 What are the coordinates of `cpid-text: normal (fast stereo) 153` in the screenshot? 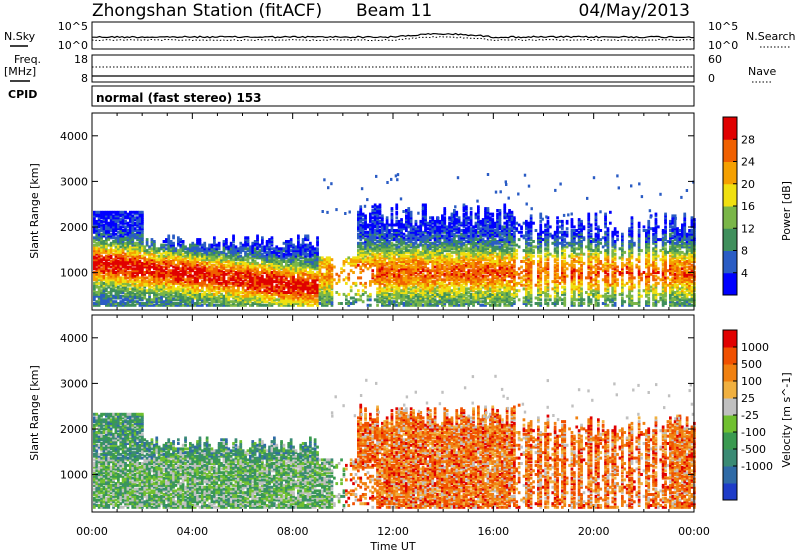 It's located at (179, 98).